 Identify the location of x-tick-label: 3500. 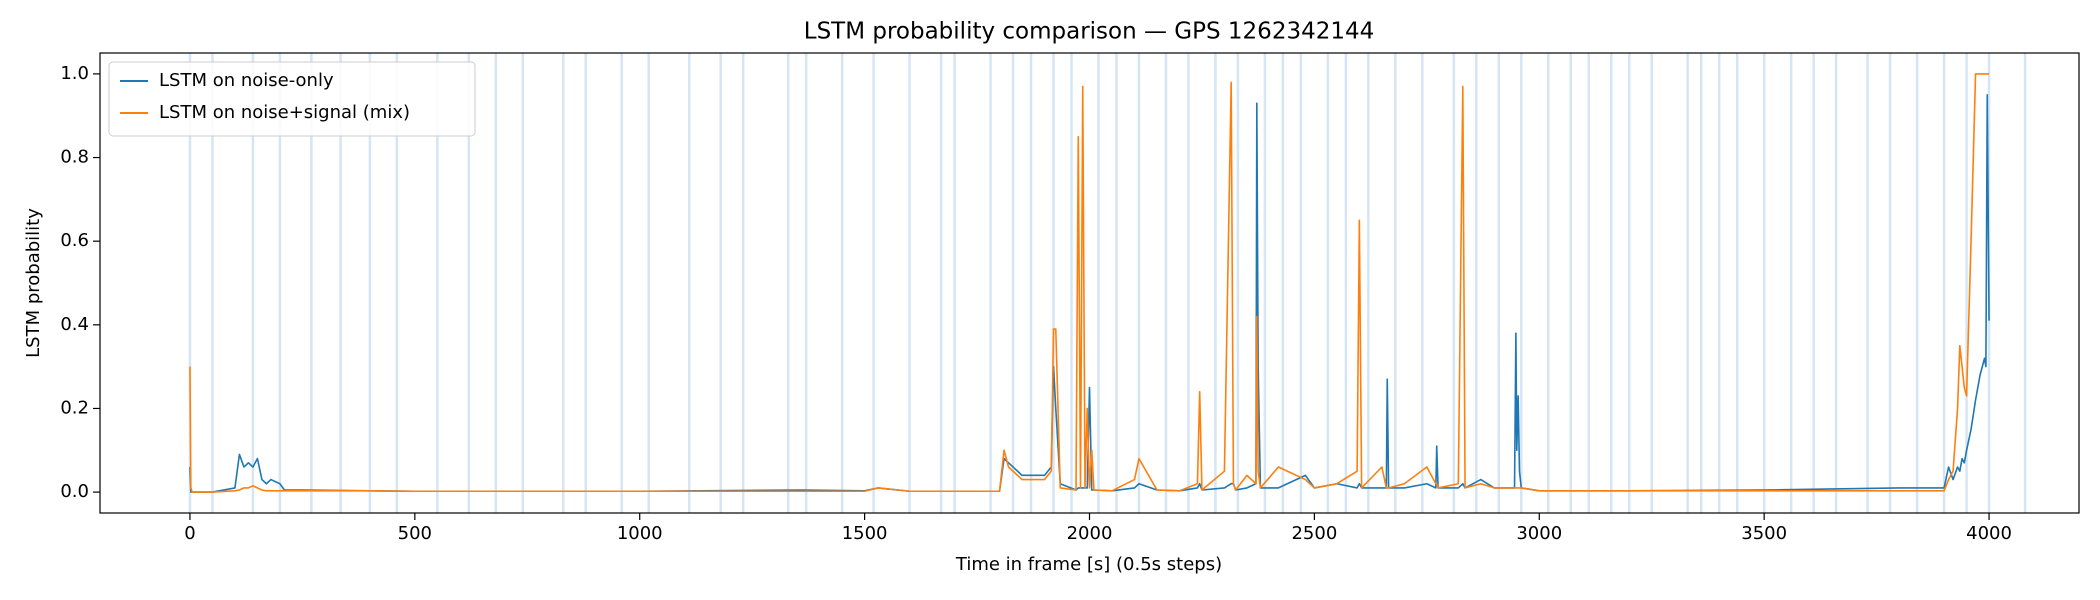
(1764, 533).